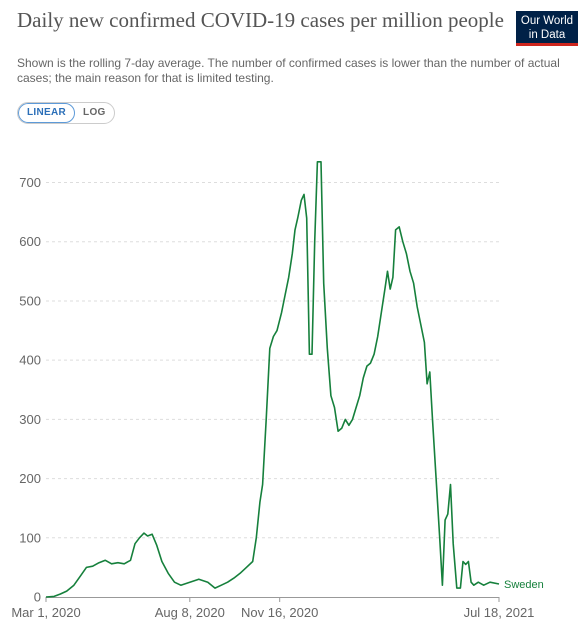  I want to click on y-tick-label: 200, so click(30, 478).